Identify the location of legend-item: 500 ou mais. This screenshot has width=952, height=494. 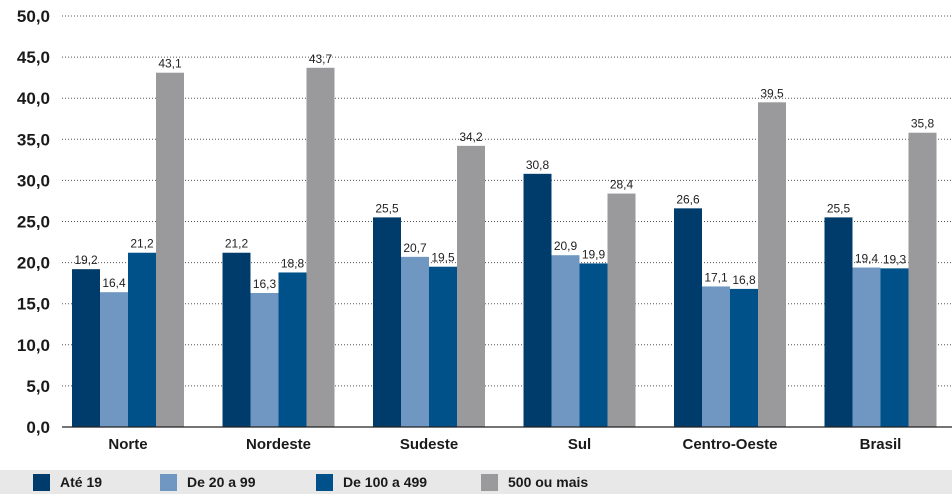
(535, 482).